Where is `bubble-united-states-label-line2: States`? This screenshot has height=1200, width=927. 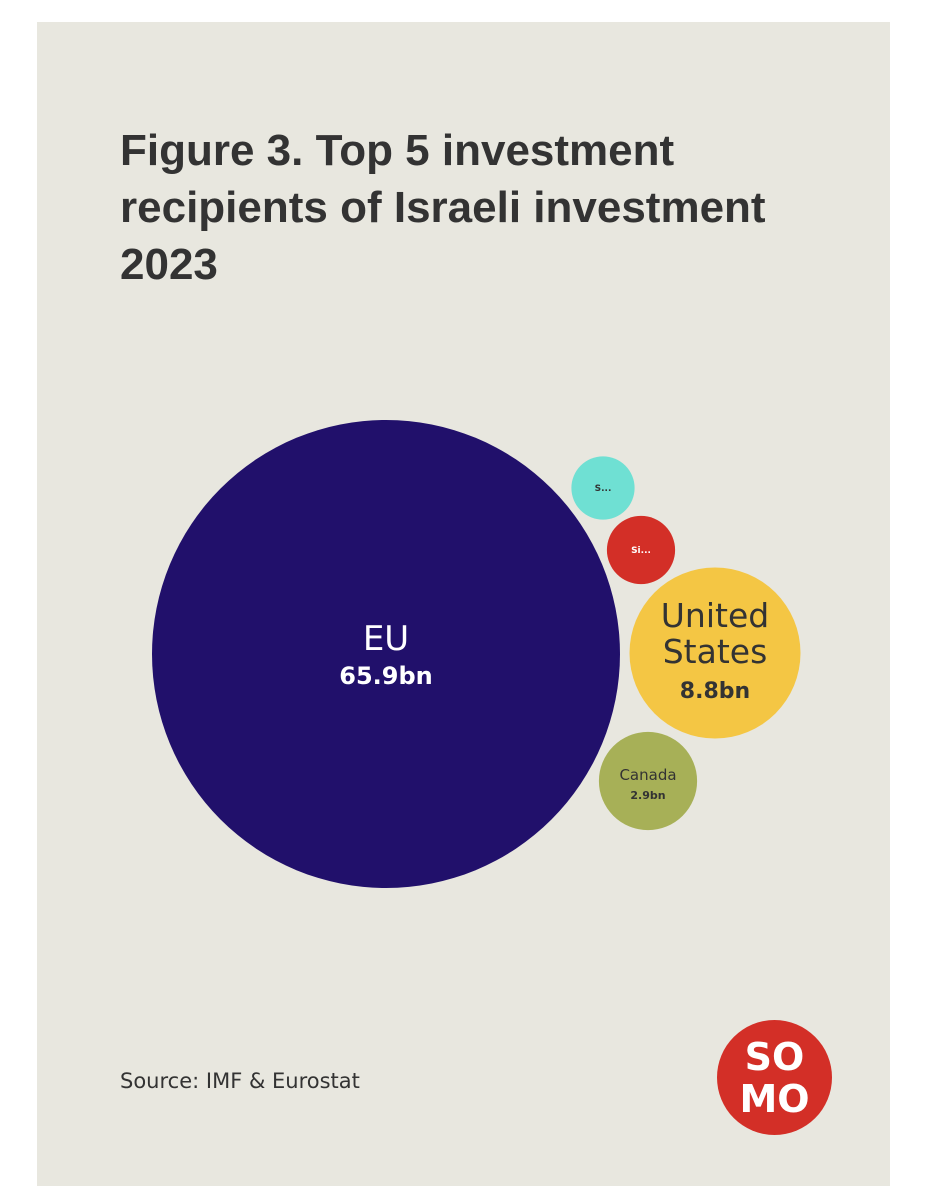 bubble-united-states-label-line2: States is located at coordinates (715, 651).